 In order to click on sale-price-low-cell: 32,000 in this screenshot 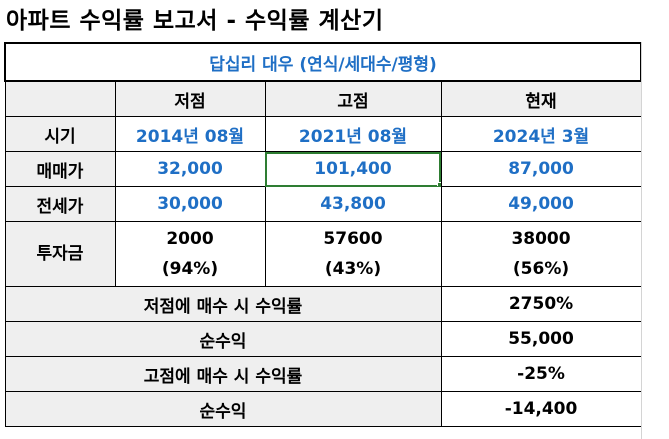, I will do `click(190, 169)`.